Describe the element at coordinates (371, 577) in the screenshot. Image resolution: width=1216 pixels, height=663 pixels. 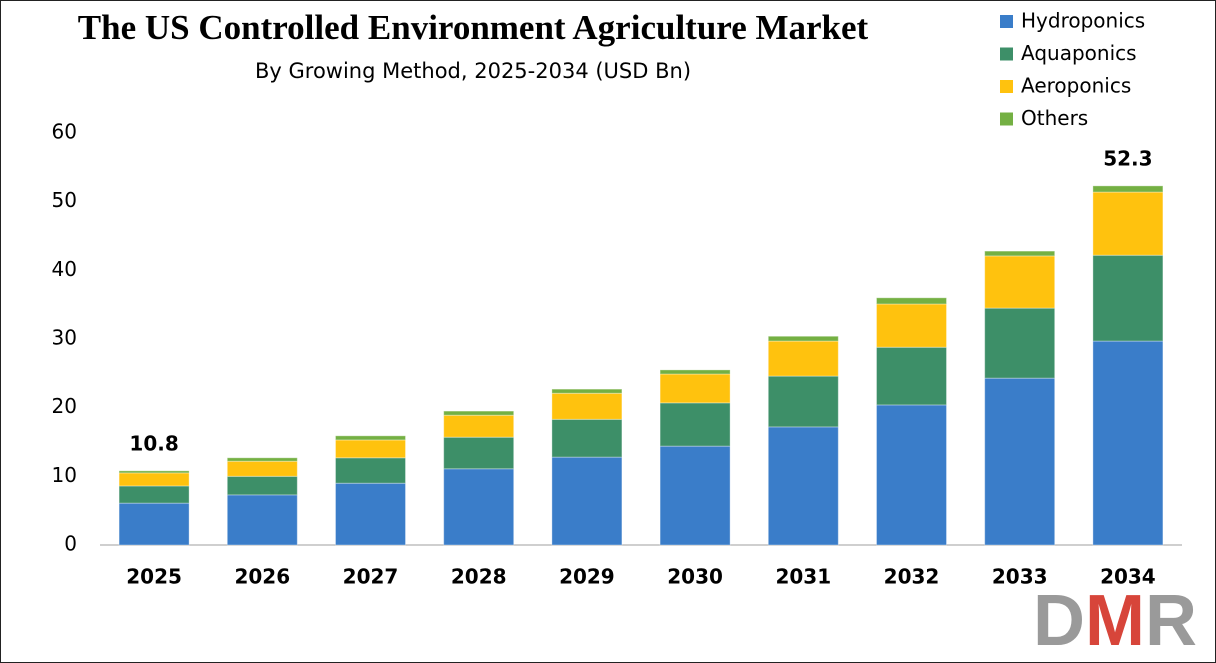
I see `x-tick-label: 2027` at that location.